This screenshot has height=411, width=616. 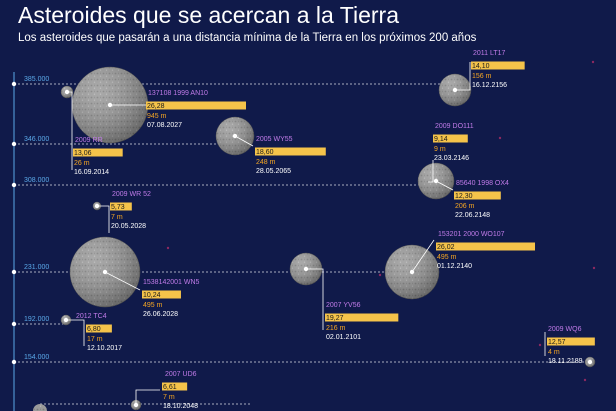 What do you see at coordinates (36, 79) in the screenshot?
I see `y-tick-label: 385.000` at bounding box center [36, 79].